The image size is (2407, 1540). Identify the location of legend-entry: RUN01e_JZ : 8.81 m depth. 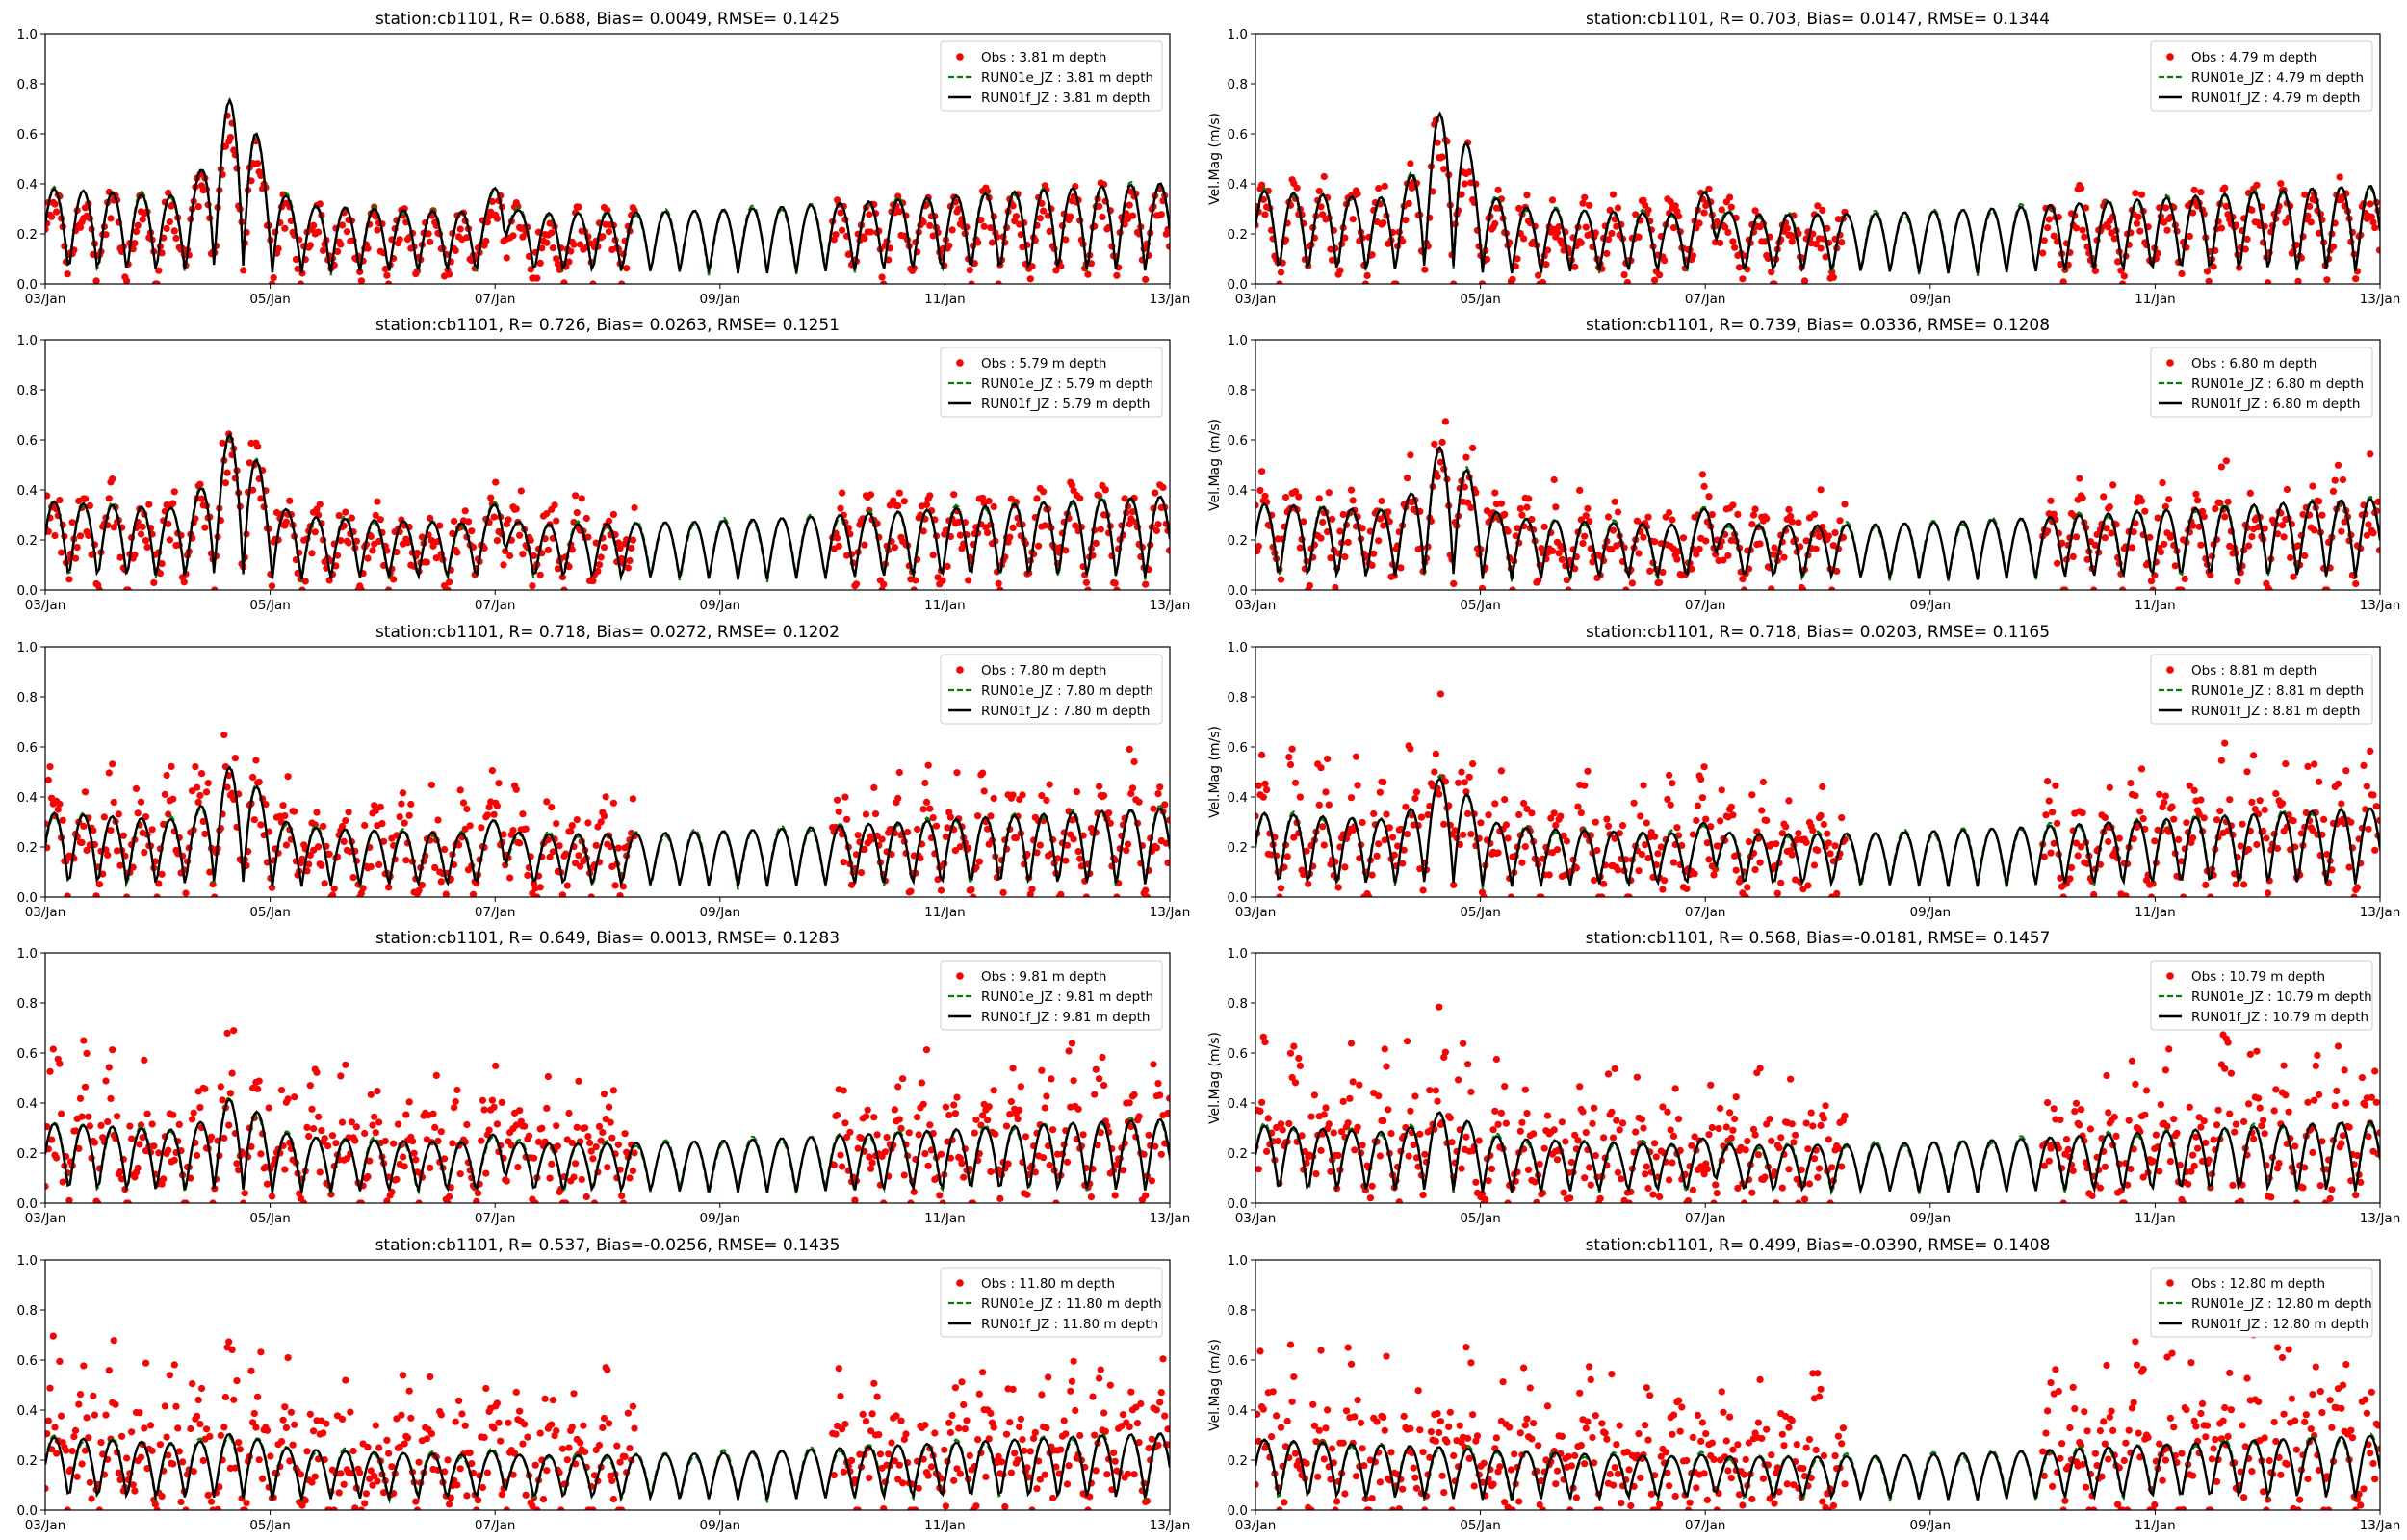
(2277, 691).